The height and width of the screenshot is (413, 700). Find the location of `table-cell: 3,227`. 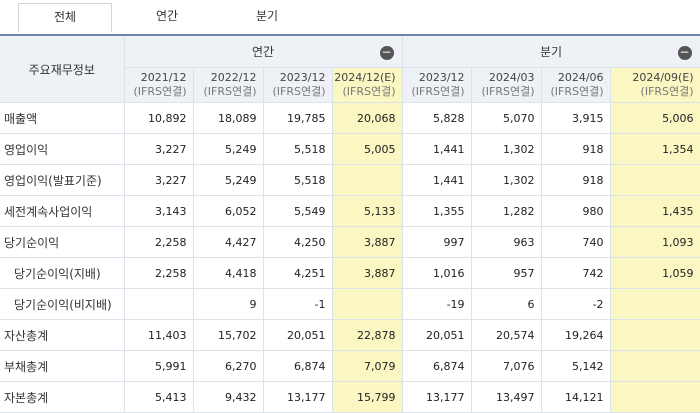

table-cell: 3,227 is located at coordinates (159, 149).